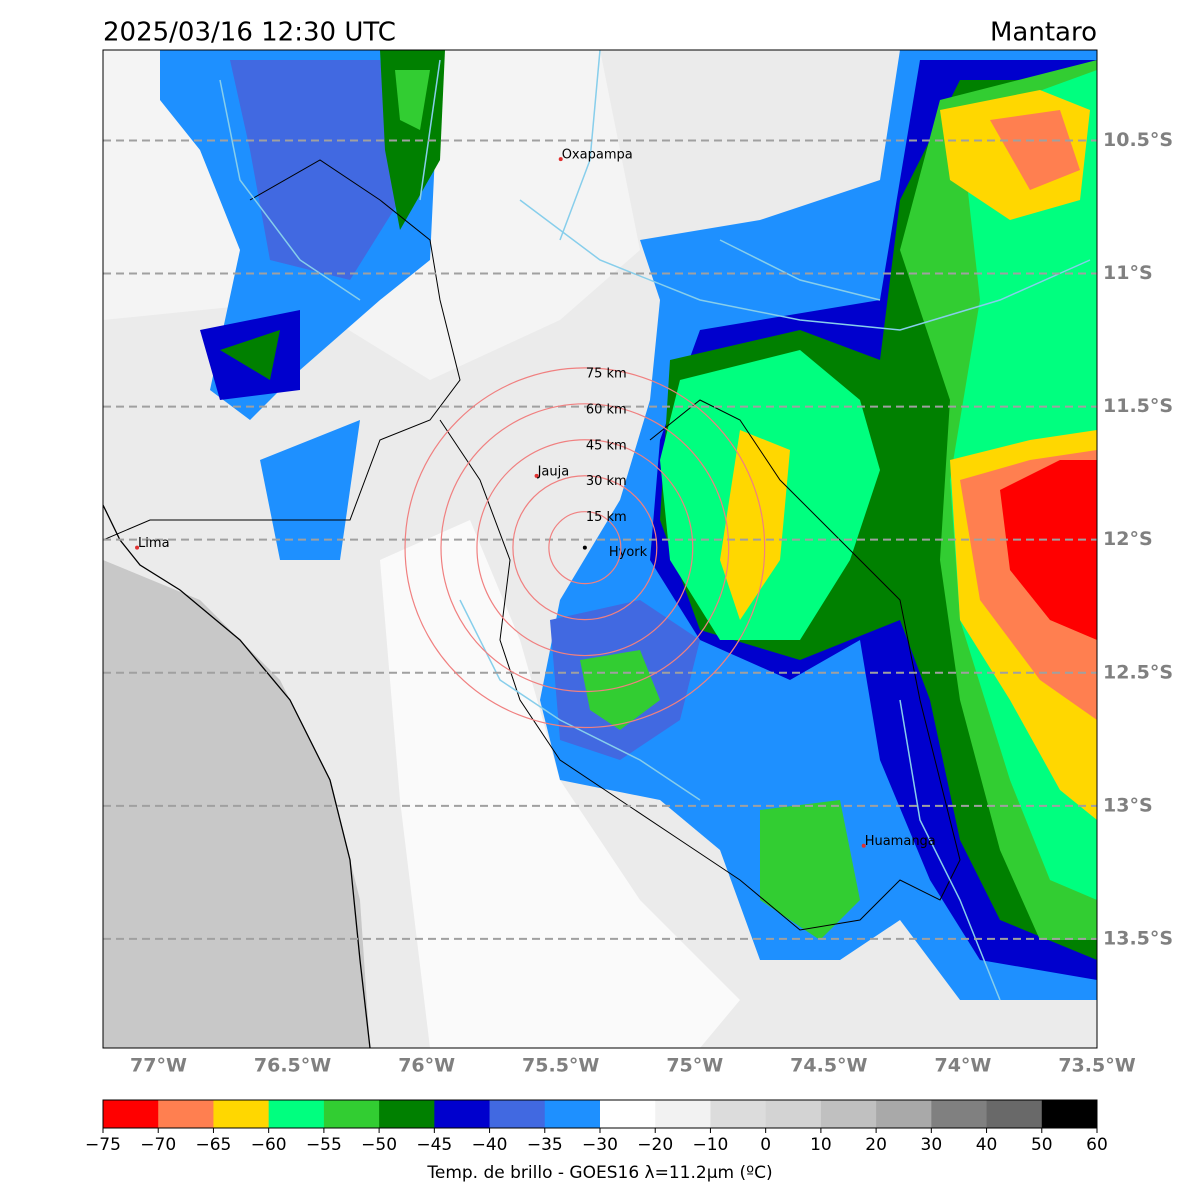 Image resolution: width=1200 pixels, height=1200 pixels. I want to click on lat-label: 12°S, so click(1128, 539).